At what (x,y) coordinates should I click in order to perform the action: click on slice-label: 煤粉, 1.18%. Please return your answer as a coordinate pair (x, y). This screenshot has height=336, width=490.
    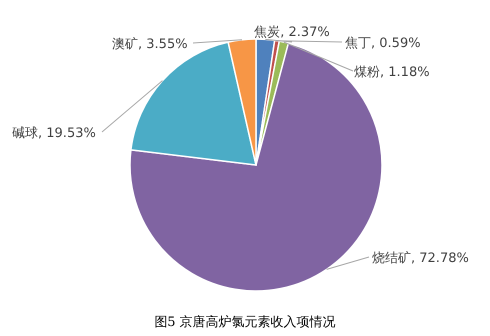
    Looking at the image, I should click on (392, 72).